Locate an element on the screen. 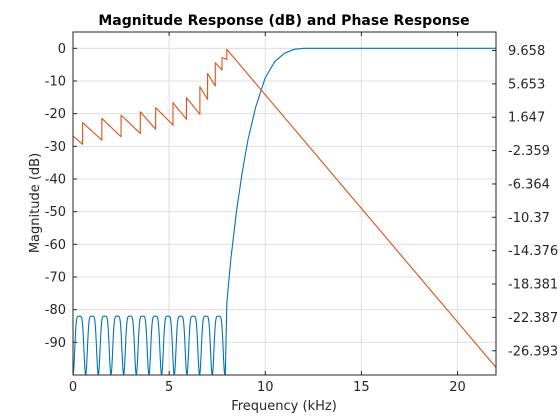 Image resolution: width=560 pixels, height=420 pixels. right-tick-label: 9.658 is located at coordinates (526, 51).